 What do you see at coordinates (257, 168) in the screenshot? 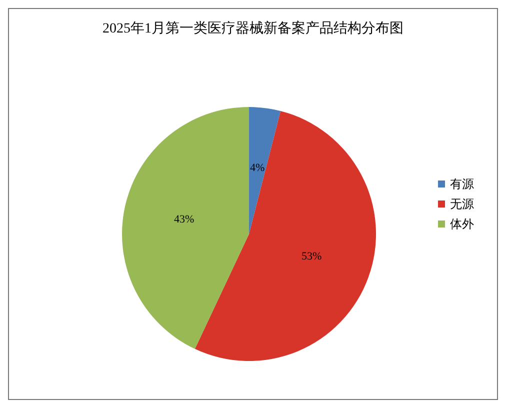
I see `data-label: 4%` at bounding box center [257, 168].